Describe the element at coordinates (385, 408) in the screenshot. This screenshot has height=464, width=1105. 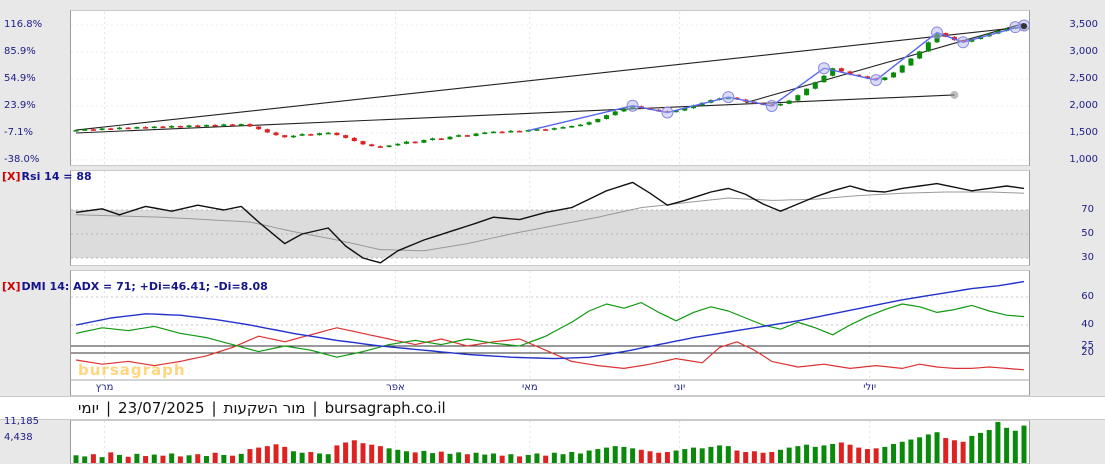
I see `site-url: bursagraph.co.il` at that location.